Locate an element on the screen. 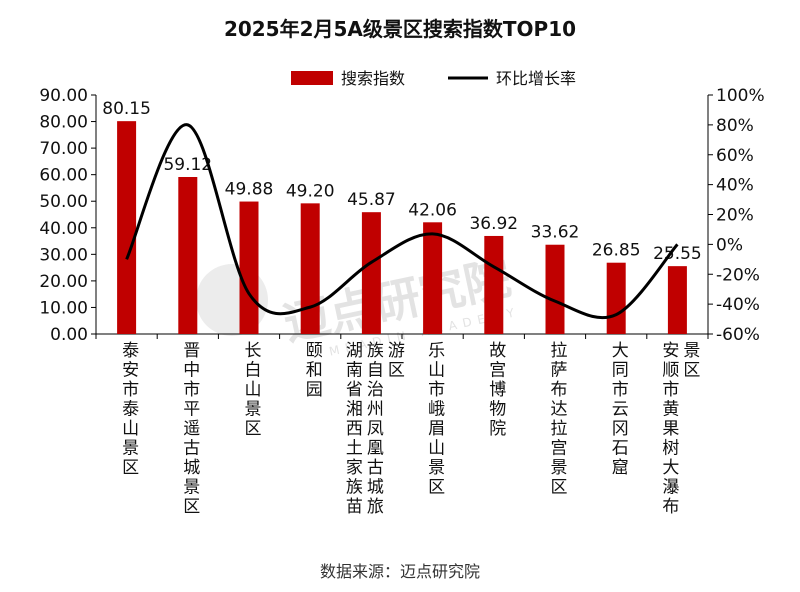 The height and width of the screenshot is (592, 800). y-tick-label-left: 80.00 is located at coordinates (63, 123).